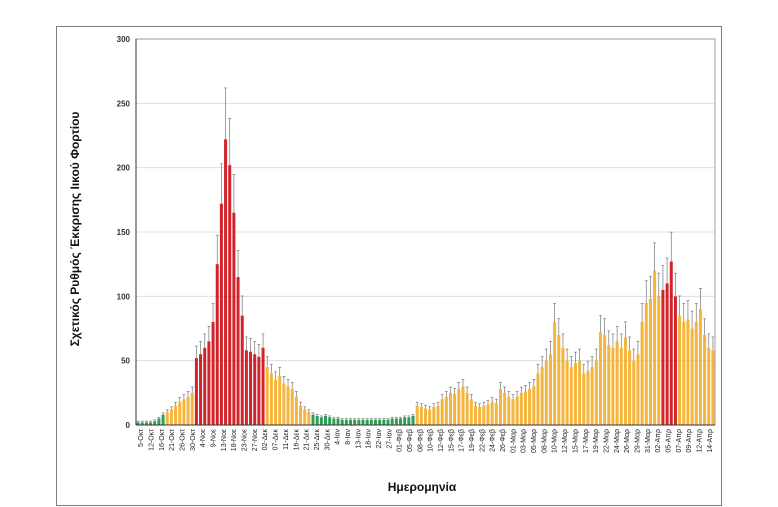 The image size is (778, 507). Describe the element at coordinates (128, 425) in the screenshot. I see `y-tick-label: 0` at that location.